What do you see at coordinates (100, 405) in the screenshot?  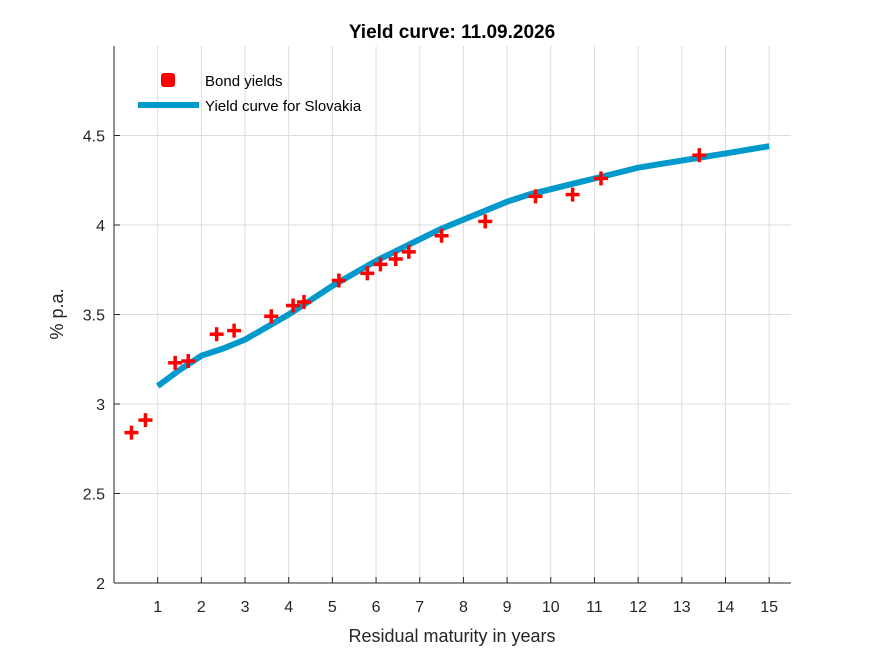 I see `y-tick-label: 3` at bounding box center [100, 405].